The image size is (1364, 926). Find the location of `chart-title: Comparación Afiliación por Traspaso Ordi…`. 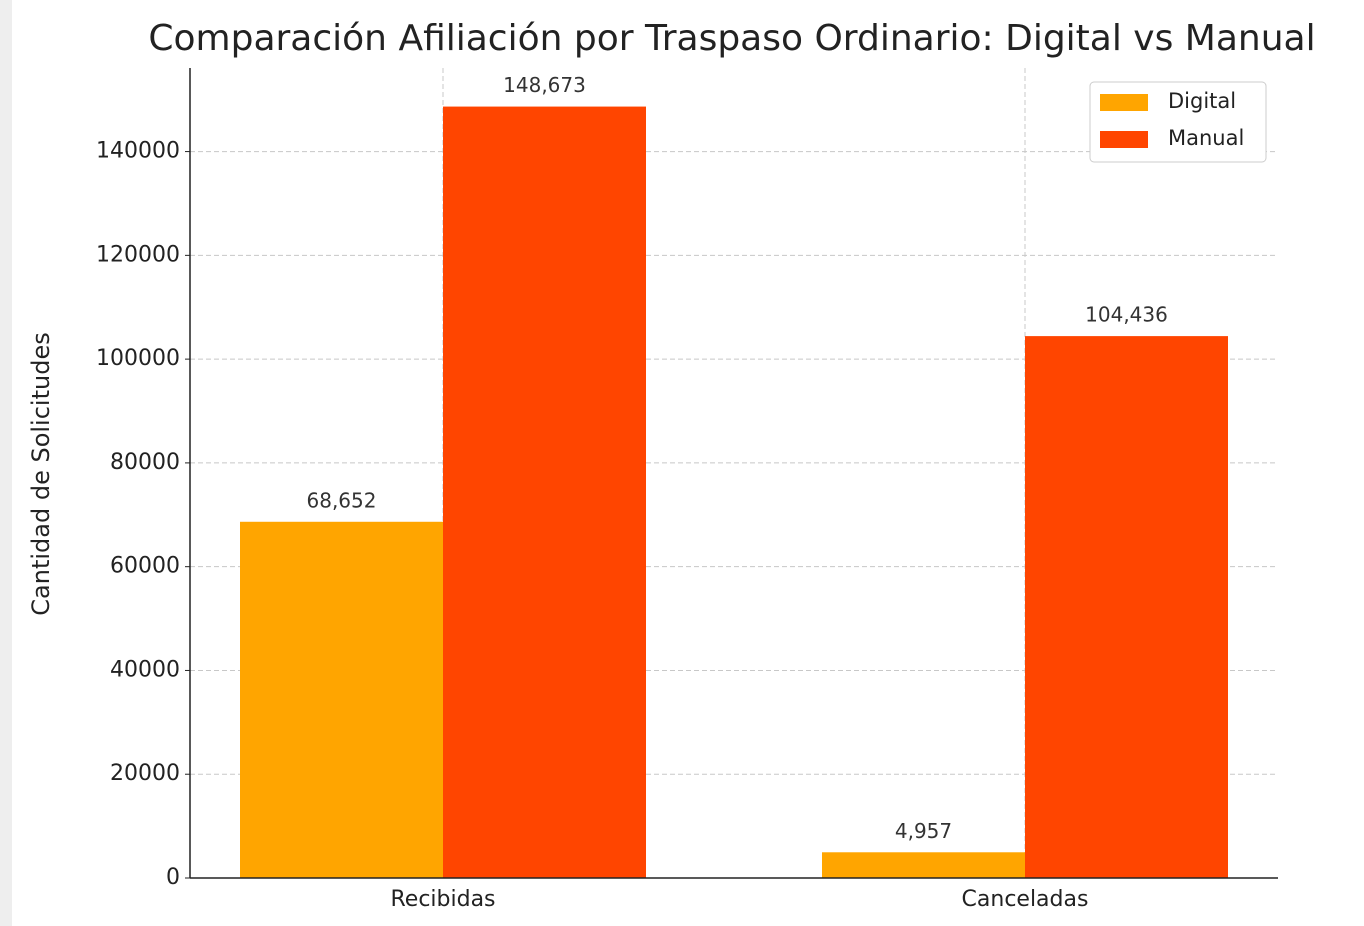

chart-title: Comparación Afiliación por Traspaso Ordi… is located at coordinates (731, 38).